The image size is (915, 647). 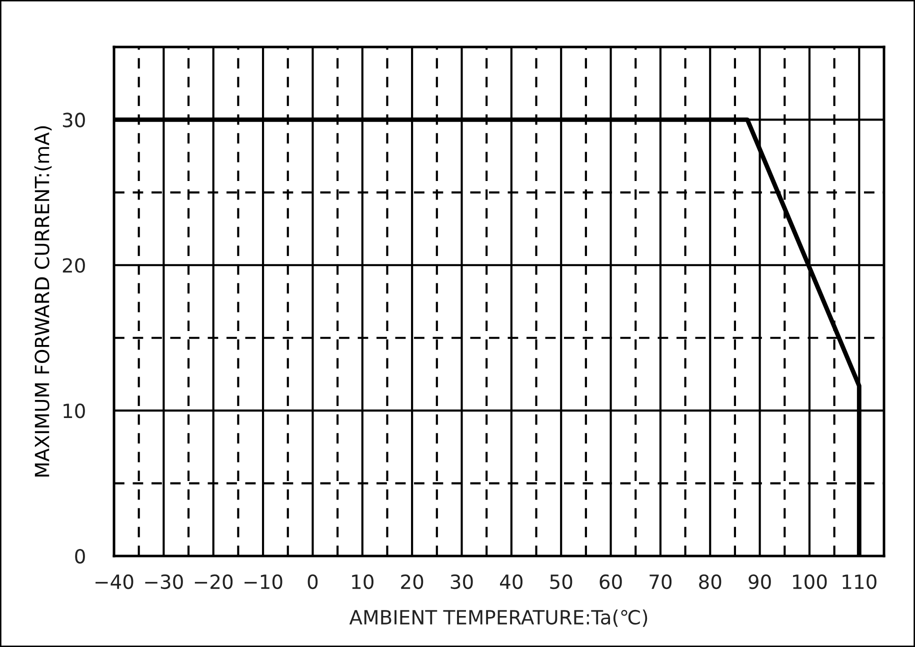 What do you see at coordinates (611, 582) in the screenshot?
I see `x-tick-label: 60` at bounding box center [611, 582].